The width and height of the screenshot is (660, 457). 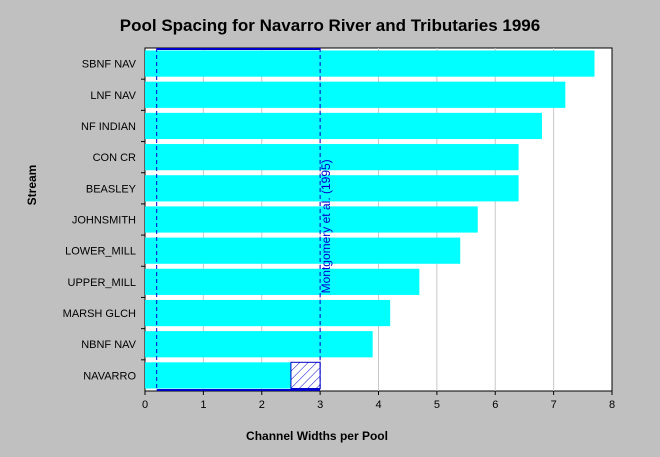 What do you see at coordinates (114, 158) in the screenshot?
I see `category-label: CON CR` at bounding box center [114, 158].